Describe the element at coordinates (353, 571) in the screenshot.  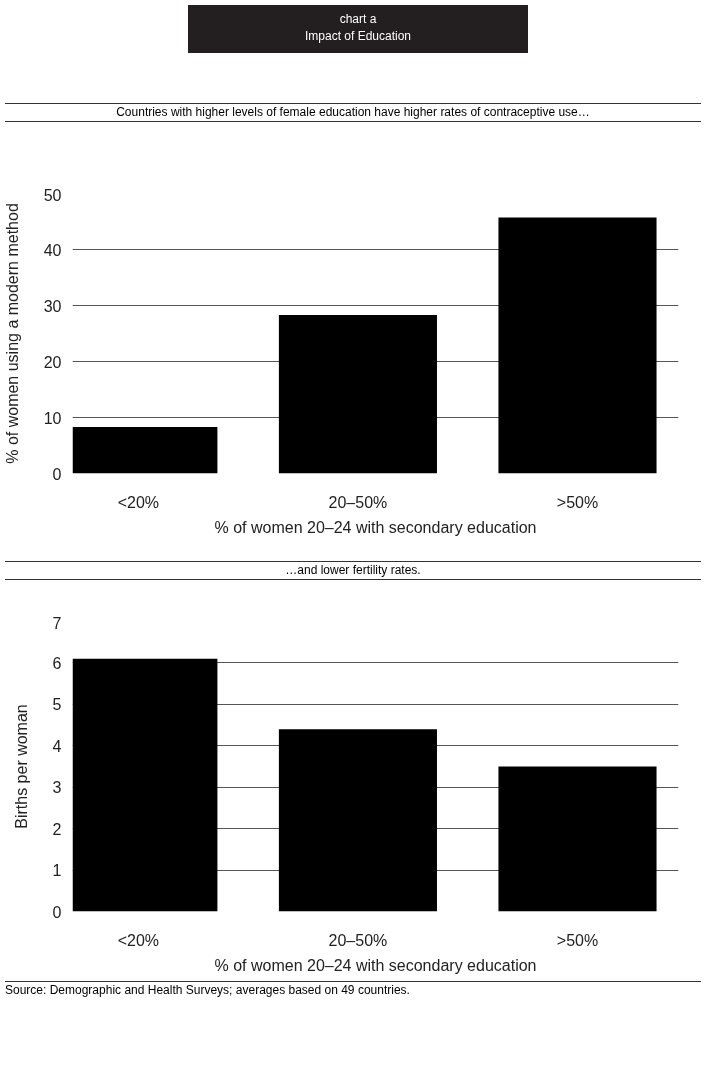
I see `chart-subtitle: …and lower fertility rates.` at that location.